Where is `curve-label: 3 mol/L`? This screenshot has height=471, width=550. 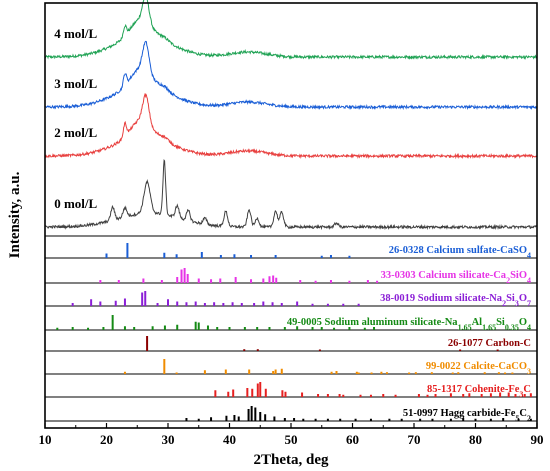 curve-label: 3 mol/L is located at coordinates (75, 83).